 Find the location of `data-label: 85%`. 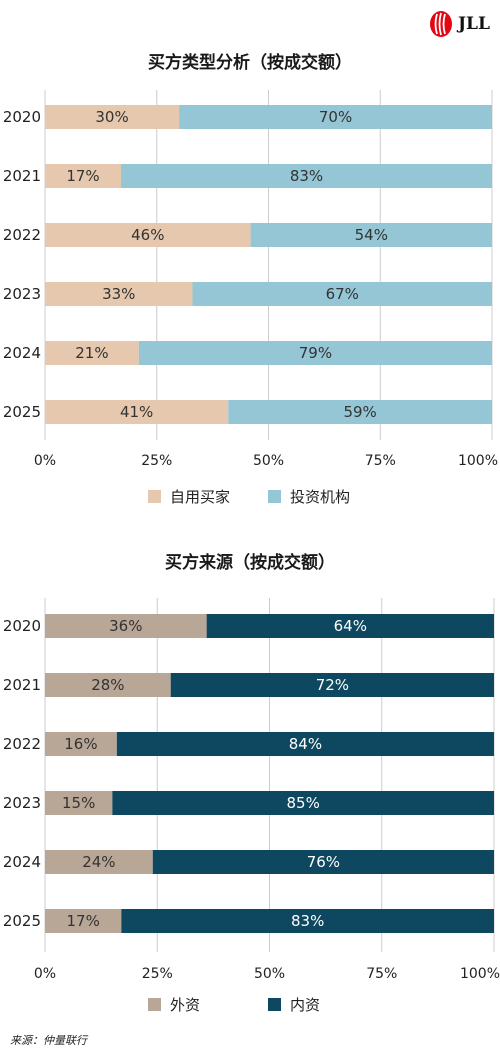

data-label: 85% is located at coordinates (303, 803).